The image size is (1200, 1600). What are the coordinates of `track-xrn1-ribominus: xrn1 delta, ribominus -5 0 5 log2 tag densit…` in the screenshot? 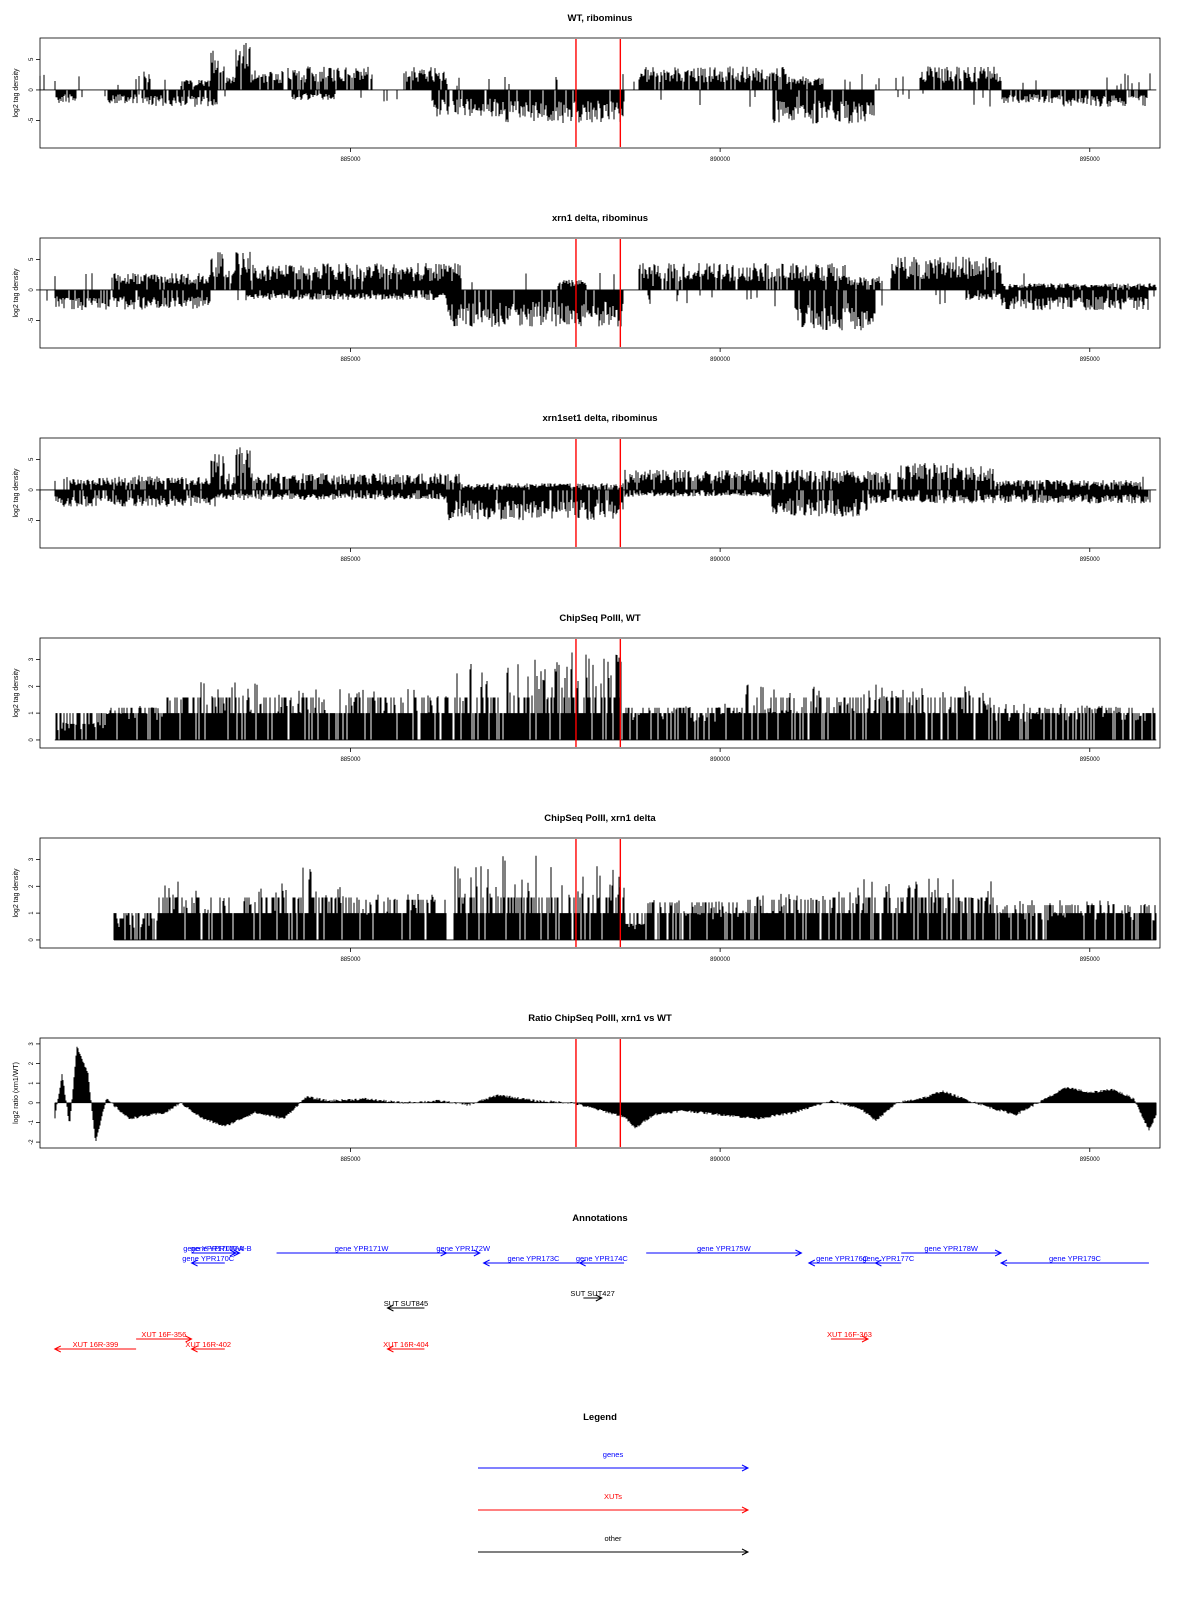 It's located at (587, 288).